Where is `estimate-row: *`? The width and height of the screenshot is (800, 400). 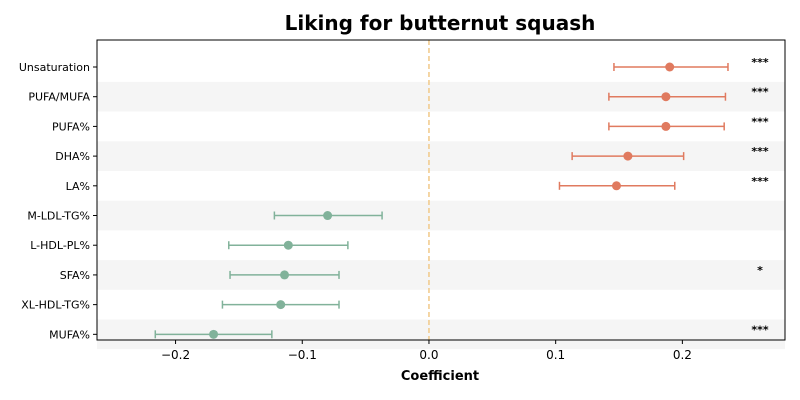 estimate-row: * is located at coordinates (496, 272).